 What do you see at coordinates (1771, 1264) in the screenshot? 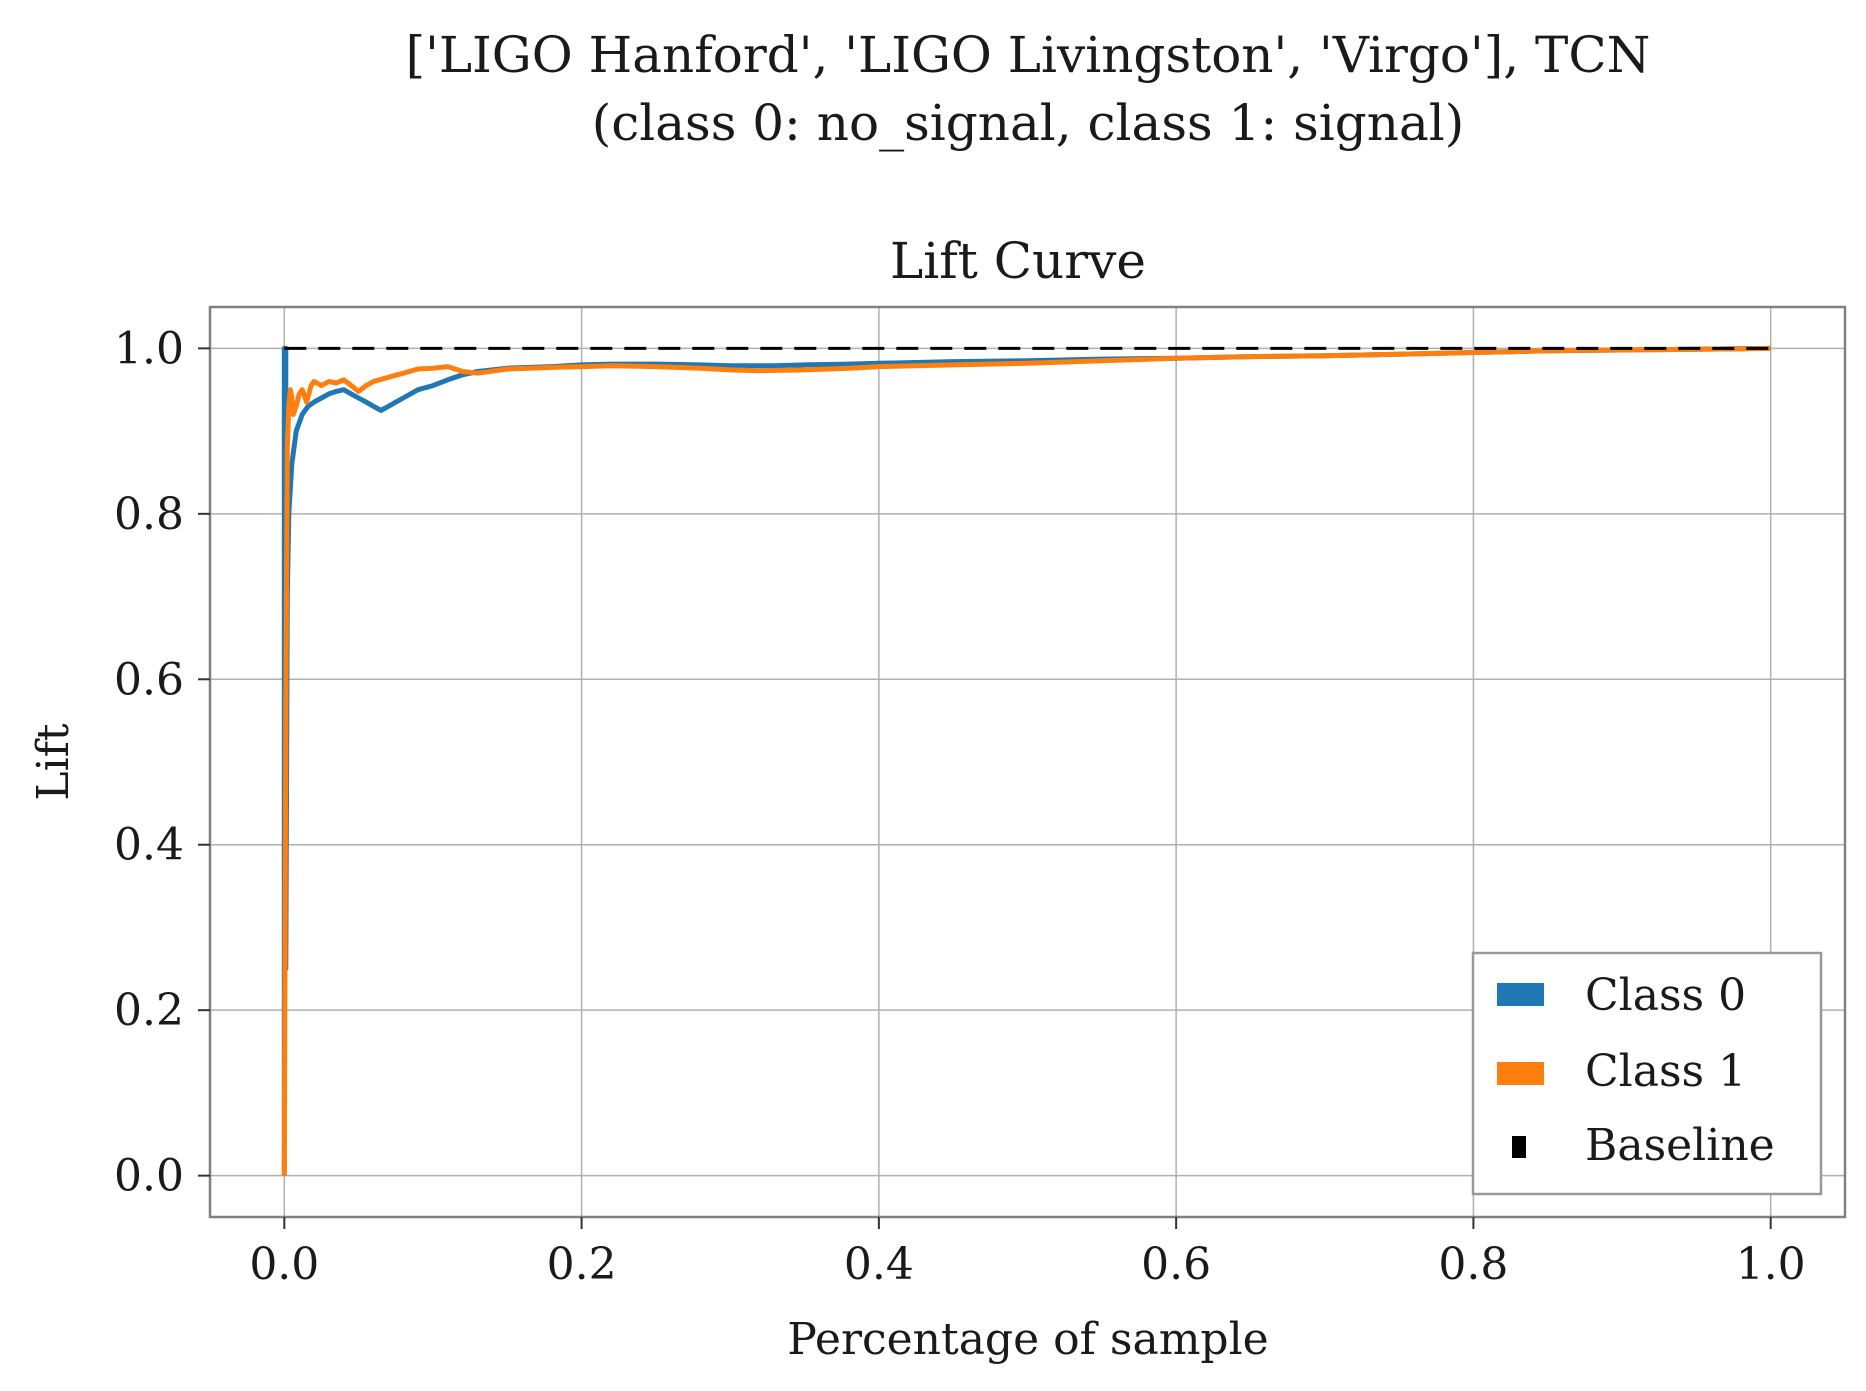
I see `x-tick-label: 1.0` at bounding box center [1771, 1264].